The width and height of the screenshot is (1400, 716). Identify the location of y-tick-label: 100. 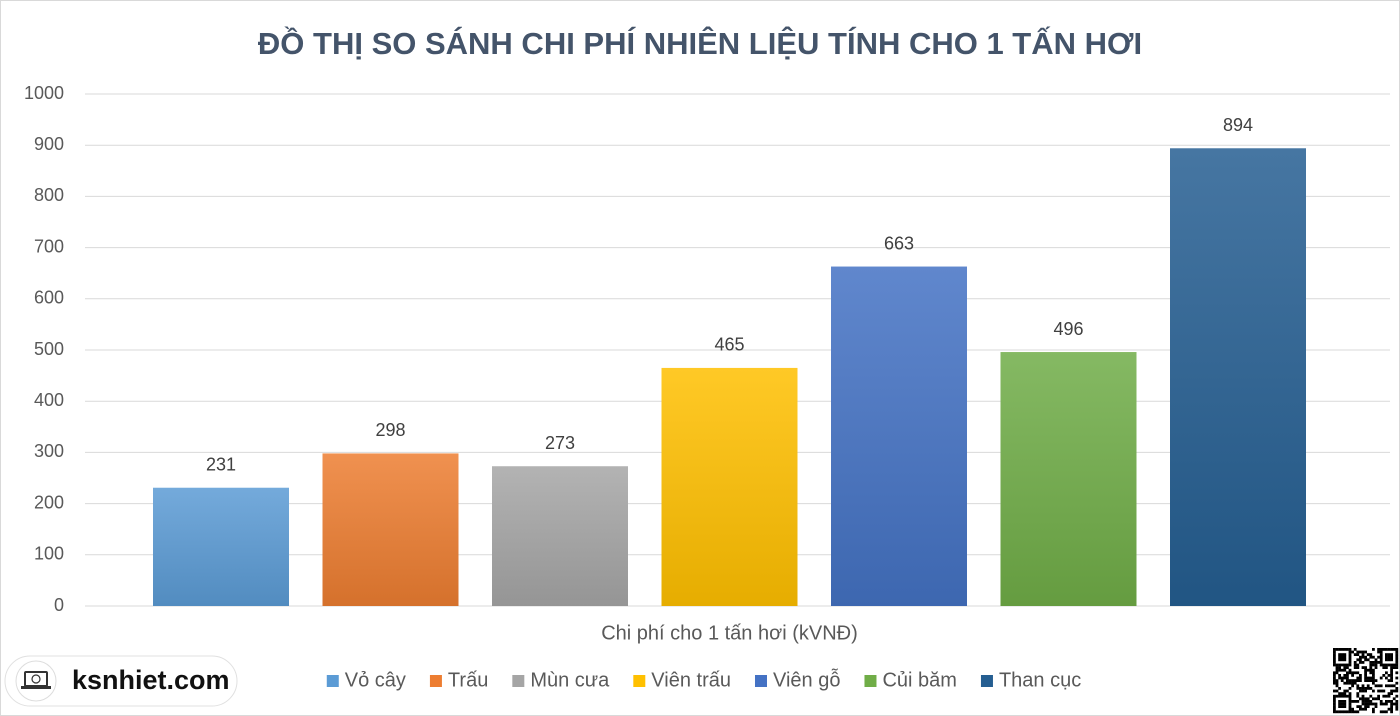
(49, 554).